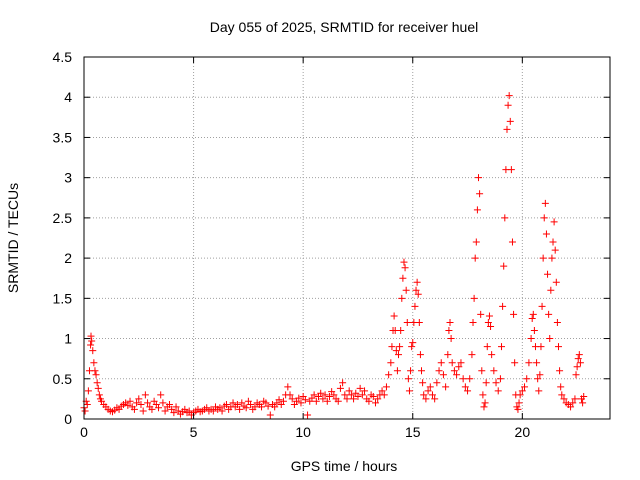  I want to click on y-tick-label: 0.5, so click(63, 379).